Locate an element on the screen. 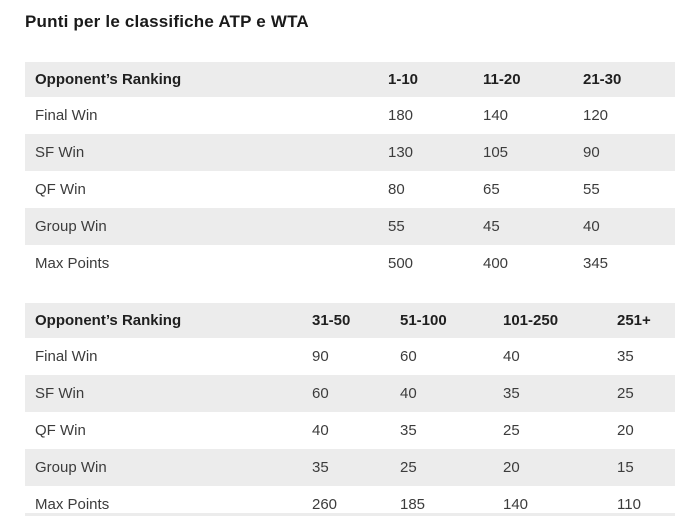 This screenshot has width=687, height=523. table-row-qf-win: QF Win 40 35 25 20 is located at coordinates (350, 430).